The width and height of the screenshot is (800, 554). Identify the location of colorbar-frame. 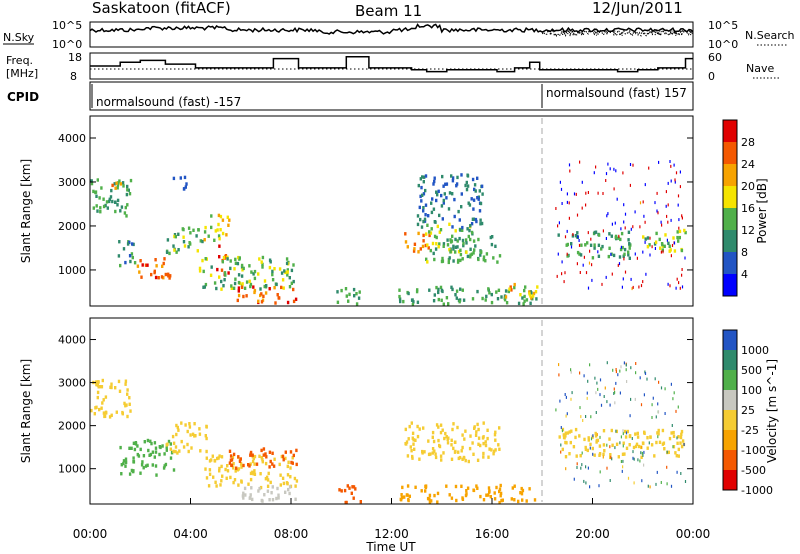
(730, 208).